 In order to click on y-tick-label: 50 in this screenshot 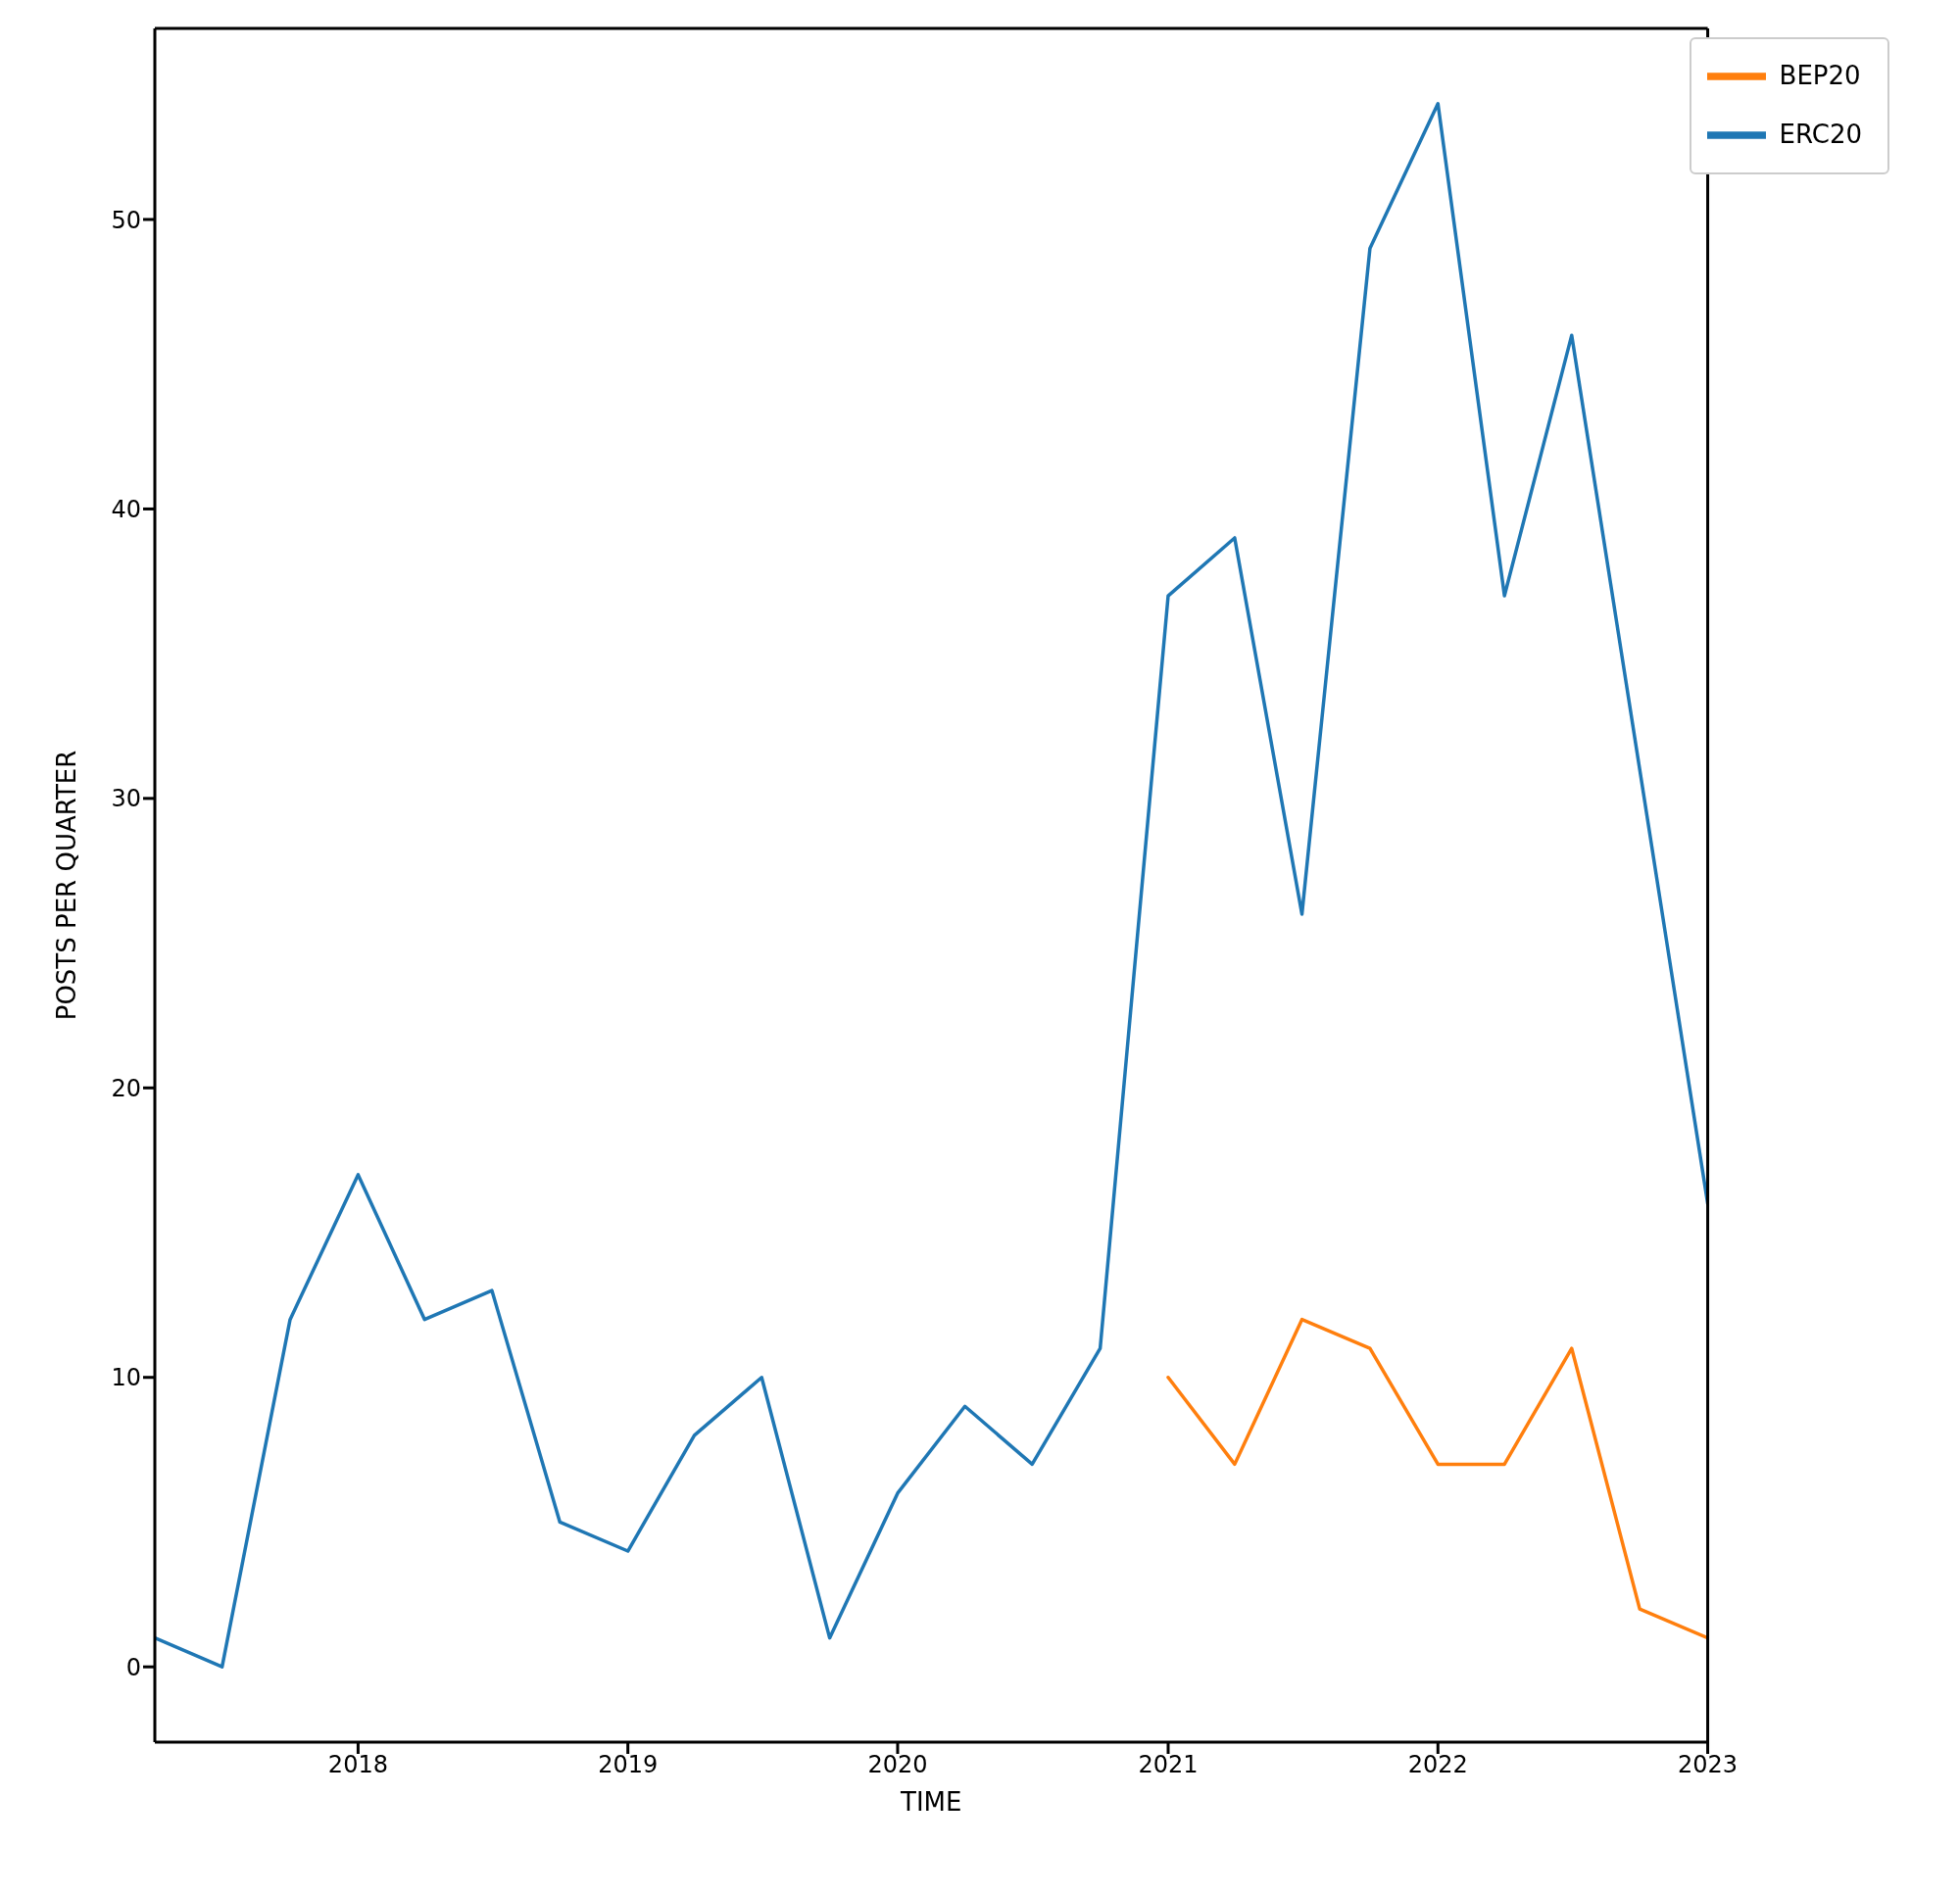, I will do `click(126, 220)`.